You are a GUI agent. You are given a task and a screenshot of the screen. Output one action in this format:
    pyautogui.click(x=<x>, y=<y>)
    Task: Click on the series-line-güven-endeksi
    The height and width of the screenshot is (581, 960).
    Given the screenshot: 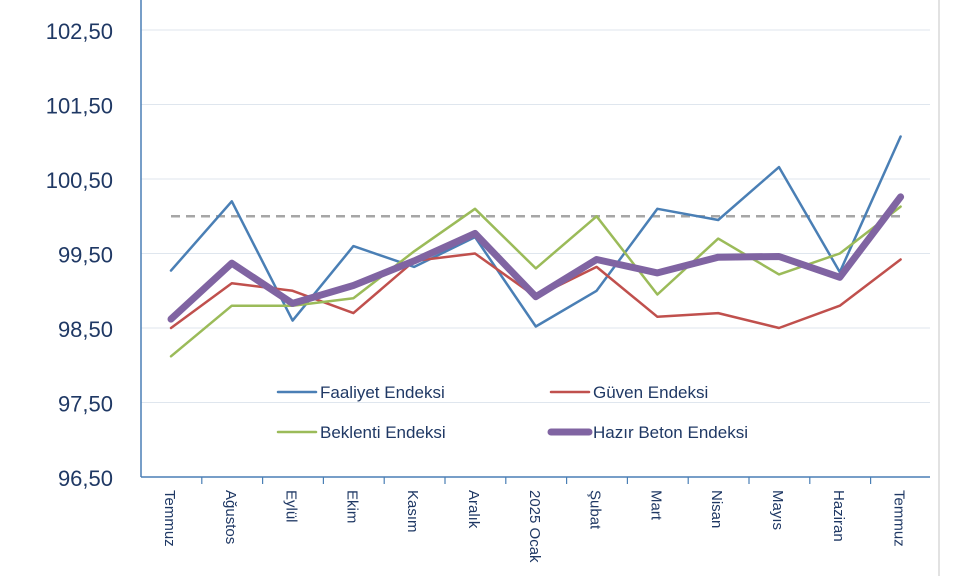 What is the action you would take?
    pyautogui.click(x=535, y=291)
    